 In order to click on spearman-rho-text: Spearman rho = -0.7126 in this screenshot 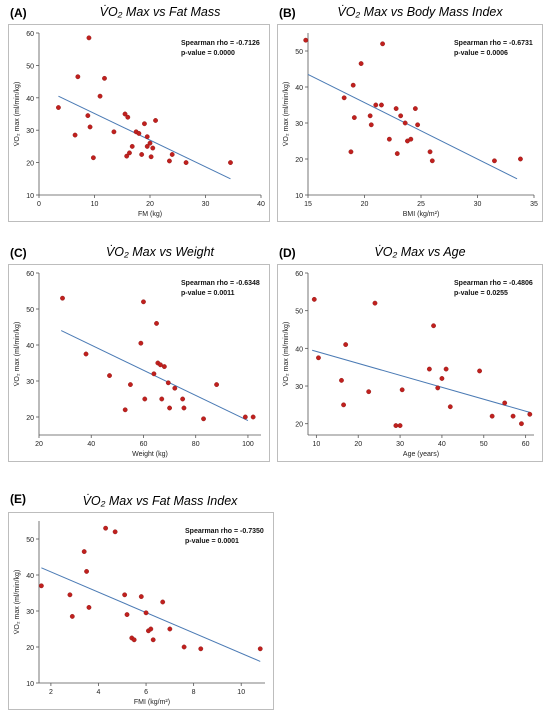, I will do `click(220, 43)`.